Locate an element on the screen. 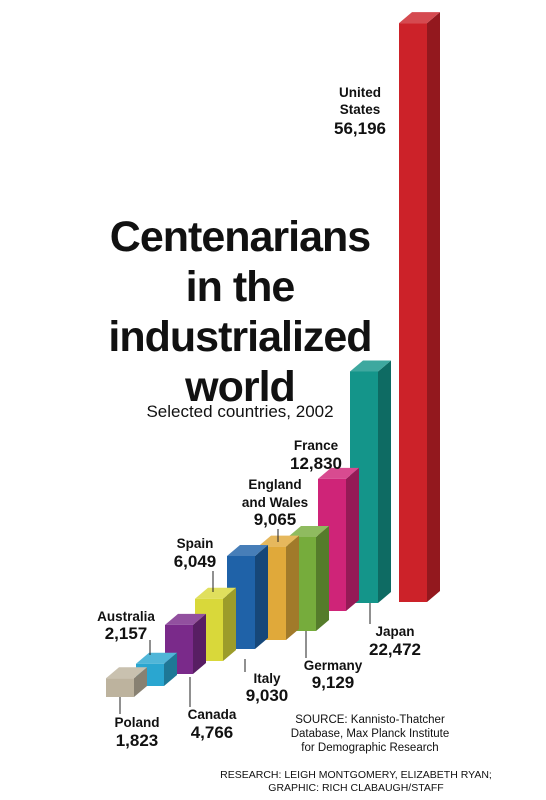 The height and width of the screenshot is (800, 546). category-label: Germany is located at coordinates (333, 665).